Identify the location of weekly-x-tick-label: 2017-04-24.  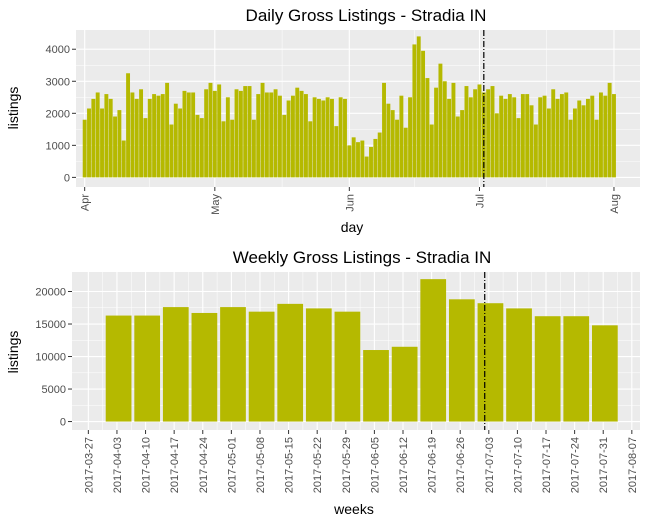
(204, 465).